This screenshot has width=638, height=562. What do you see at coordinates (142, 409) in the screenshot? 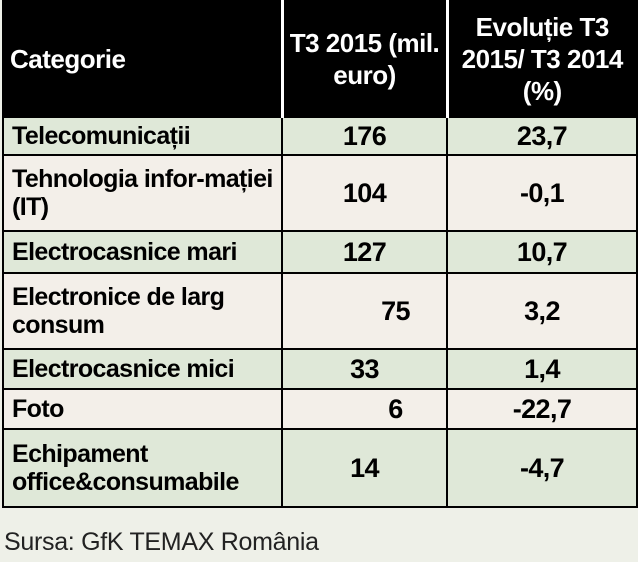
I see `category-cell: Foto` at bounding box center [142, 409].